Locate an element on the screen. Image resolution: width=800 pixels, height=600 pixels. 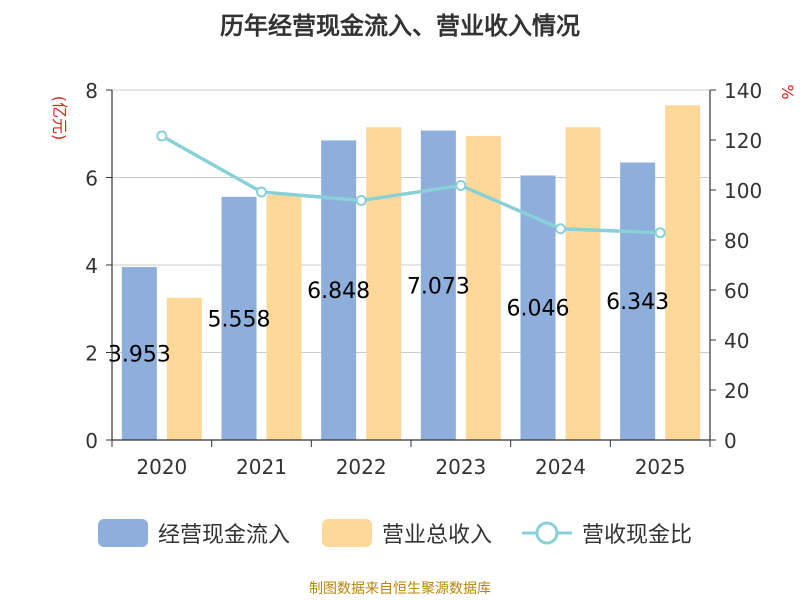
right-tick-label: 60 is located at coordinates (736, 291).